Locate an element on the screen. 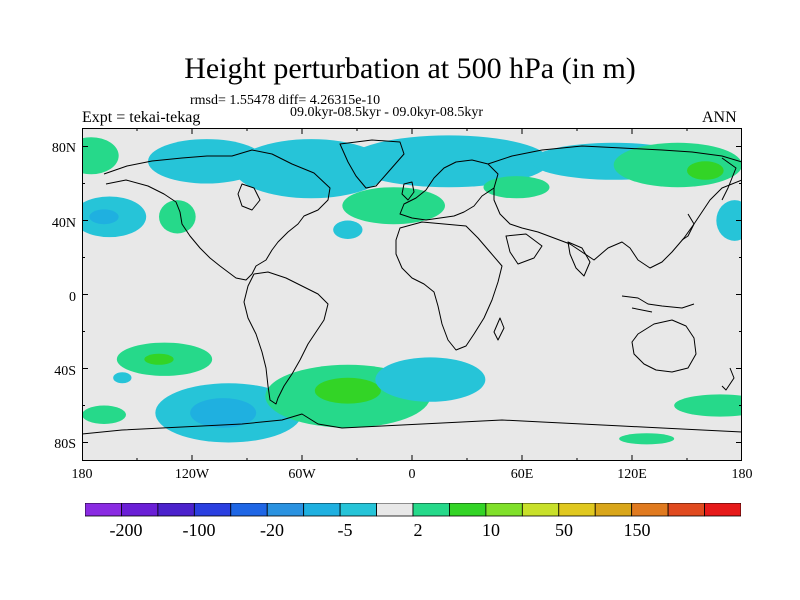 The height and width of the screenshot is (600, 800). lat-label-0: 0 is located at coordinates (72, 297).